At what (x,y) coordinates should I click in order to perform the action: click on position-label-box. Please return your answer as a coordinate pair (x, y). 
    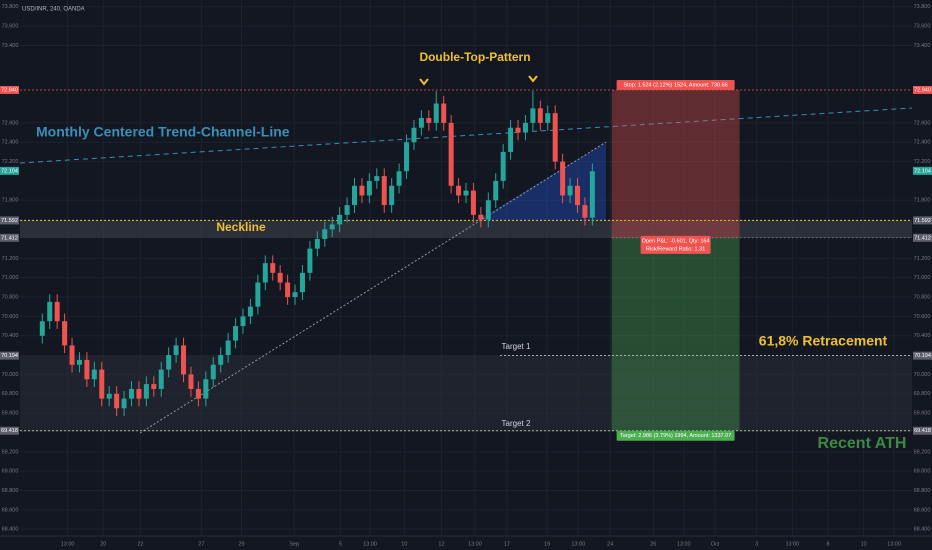
    Looking at the image, I should click on (675, 84).